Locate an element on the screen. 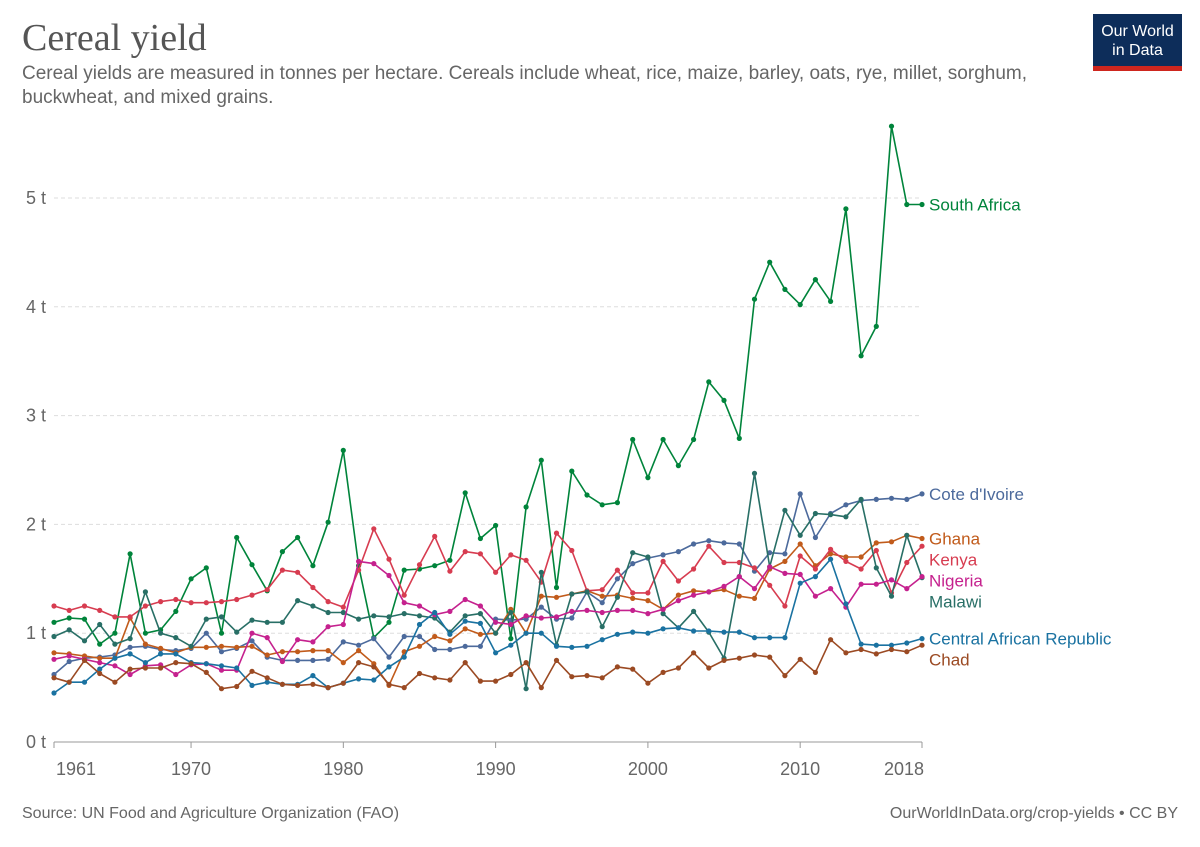 This screenshot has height=847, width=1200. series-label-cote-d-ivoire: Cote d'Ivoire is located at coordinates (976, 494).